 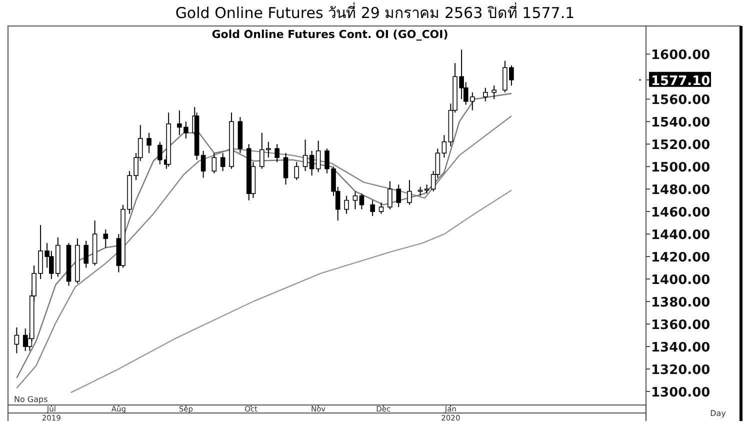 I want to click on y-tick-label: 1577.10, so click(x=680, y=81).